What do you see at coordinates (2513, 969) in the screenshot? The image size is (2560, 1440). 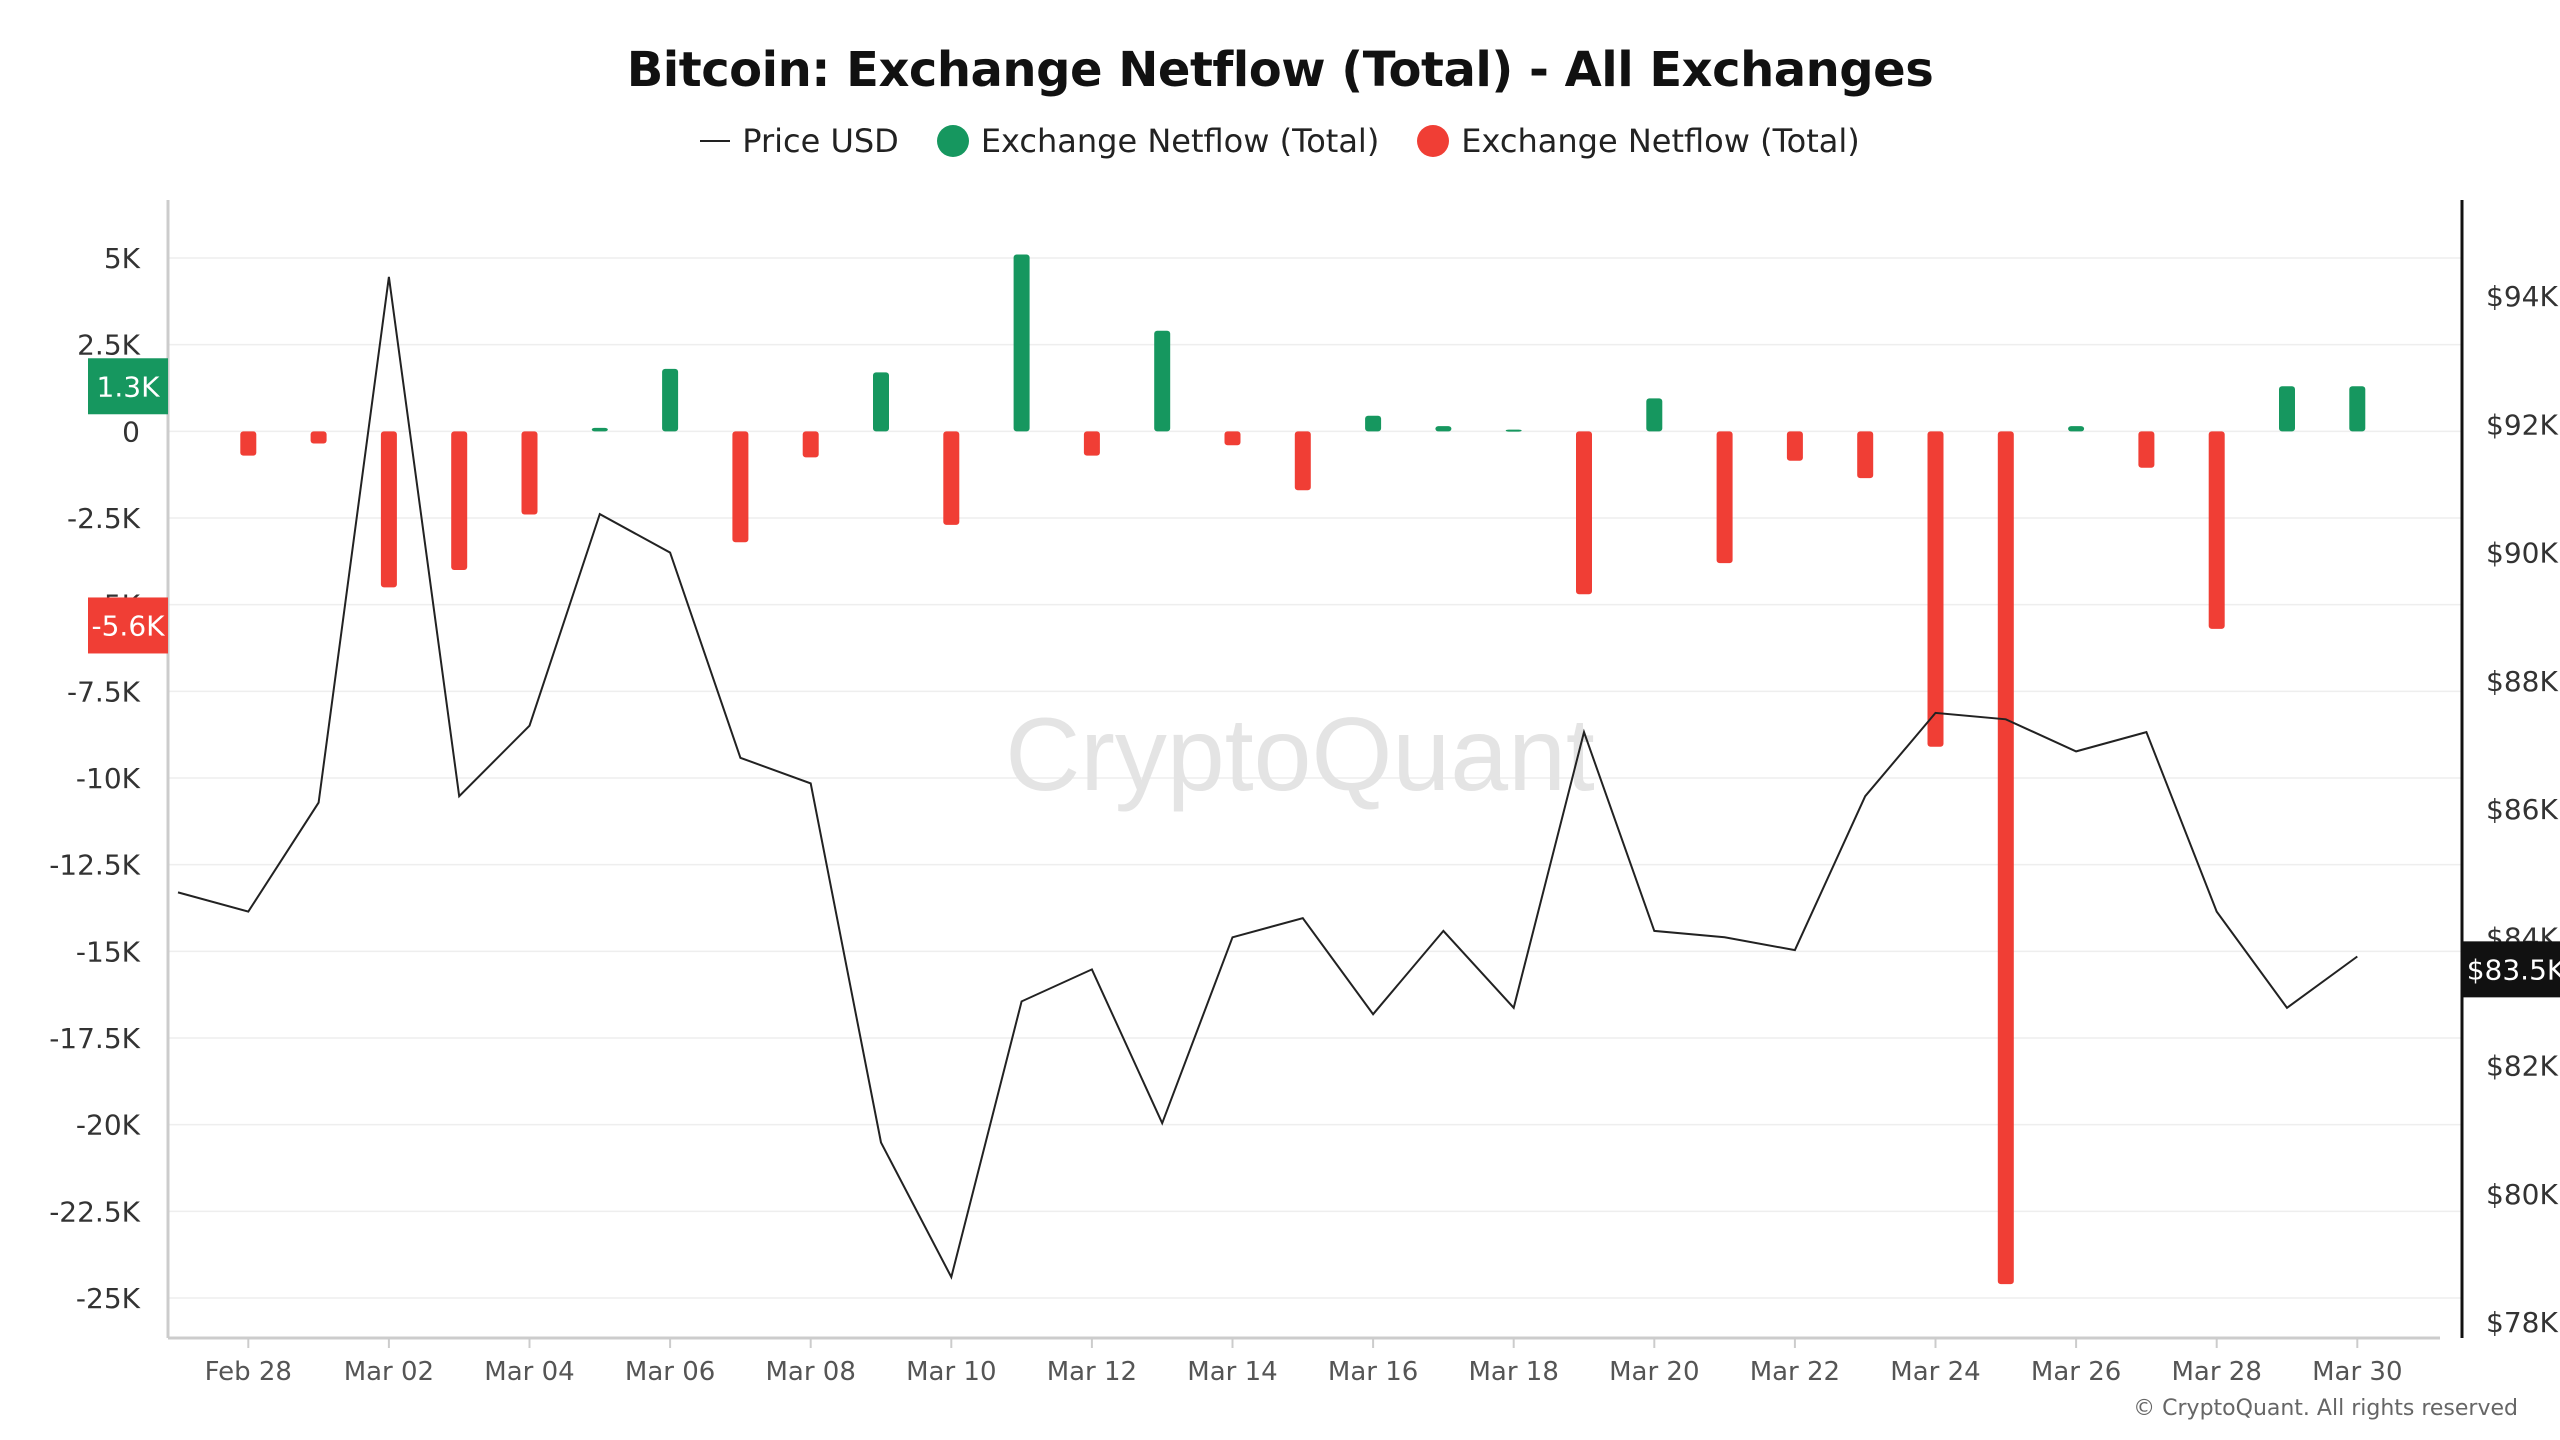 I see `right-value-badge-label: $83.5K` at bounding box center [2513, 969].